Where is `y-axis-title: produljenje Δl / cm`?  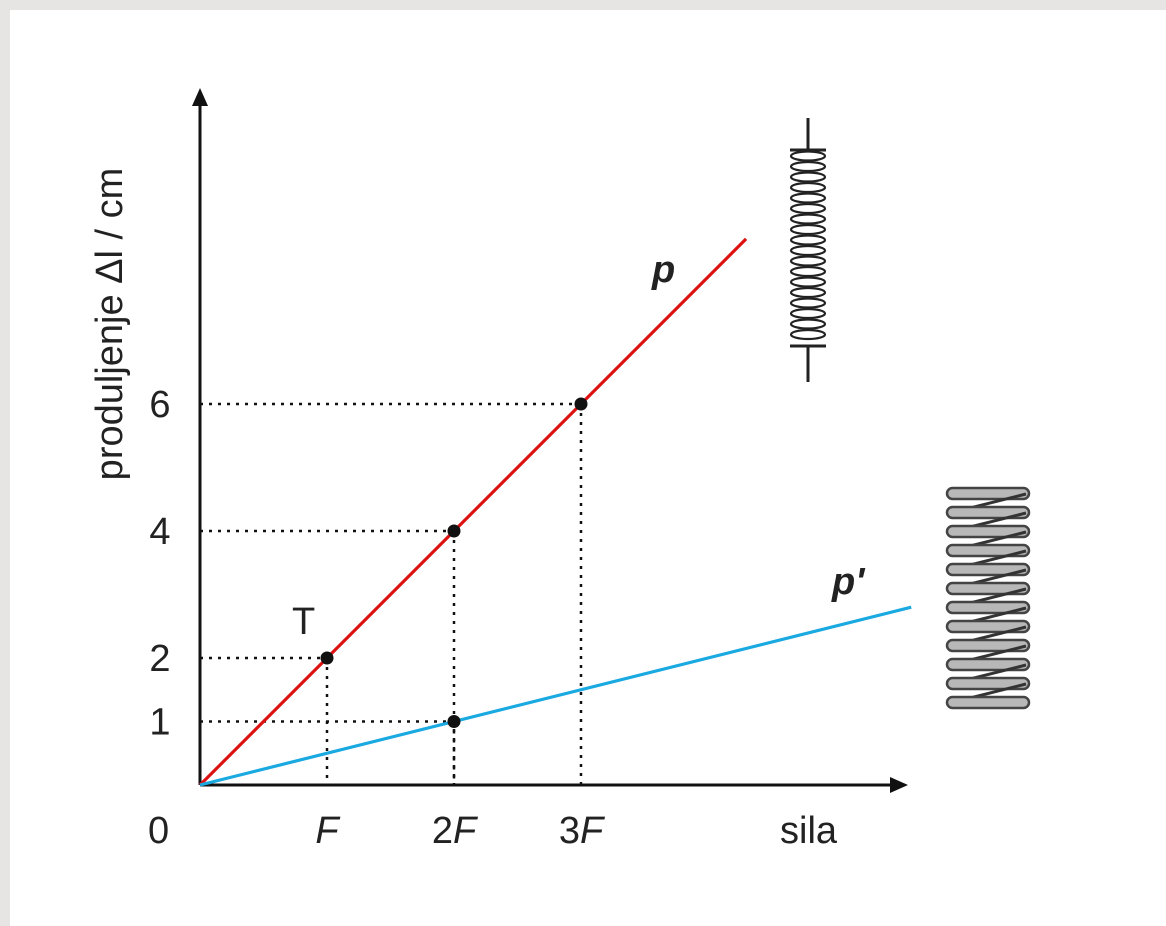
y-axis-title: produljenje Δl / cm is located at coordinates (110, 324).